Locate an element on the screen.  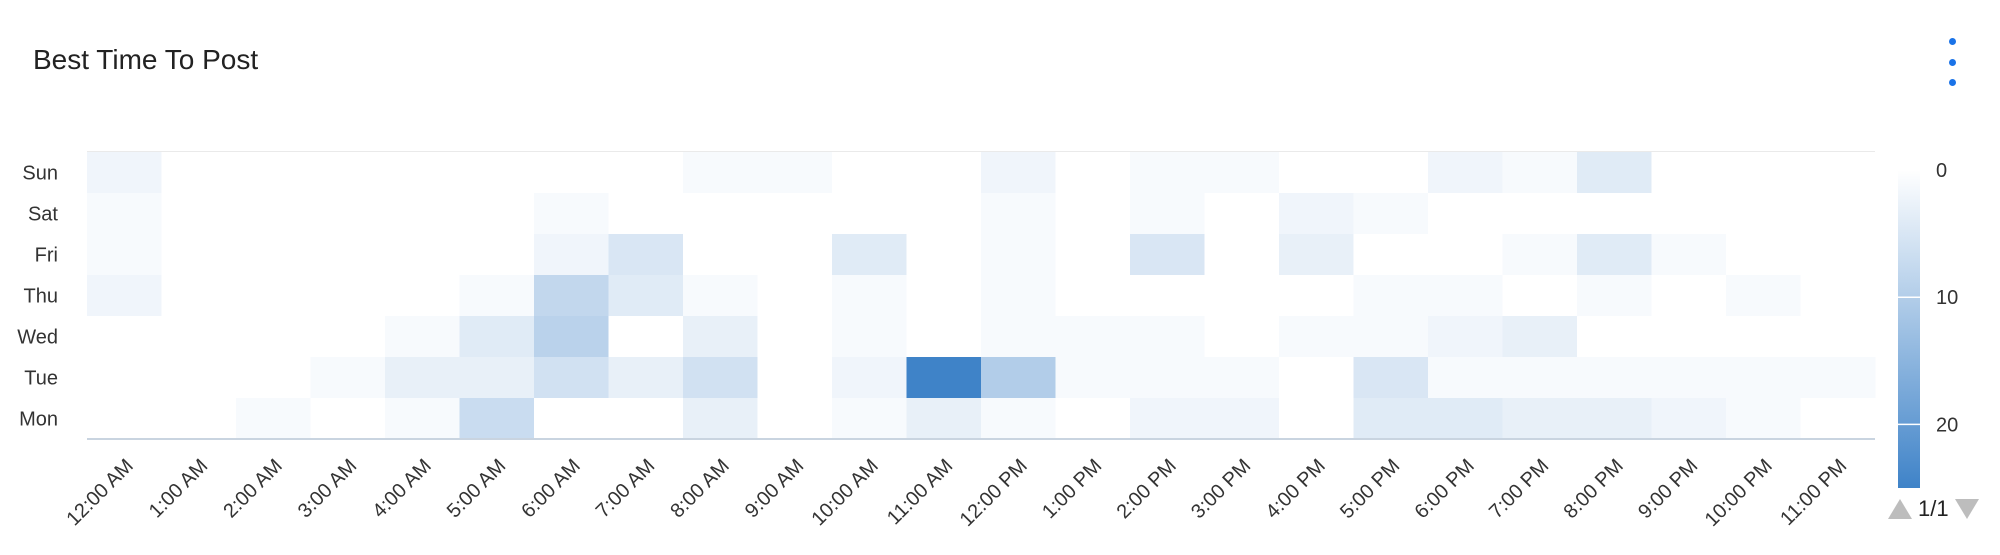
y-tick-label: Sat is located at coordinates (43, 215).